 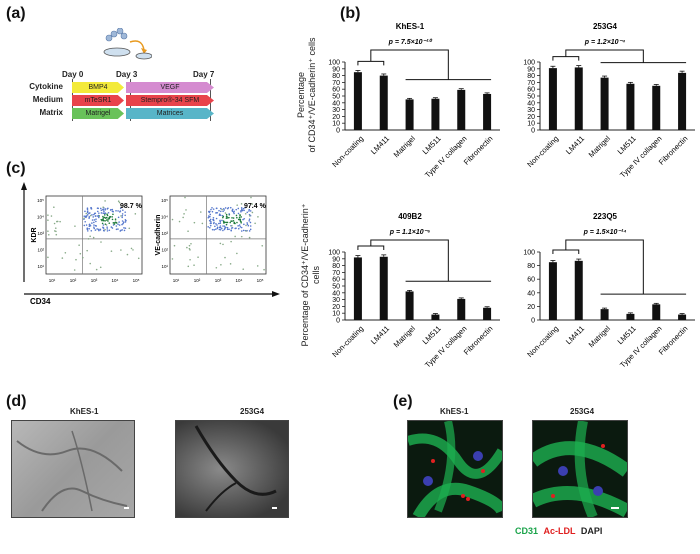 I want to click on flow-y-tick: 10¹, so click(x=40, y=266).